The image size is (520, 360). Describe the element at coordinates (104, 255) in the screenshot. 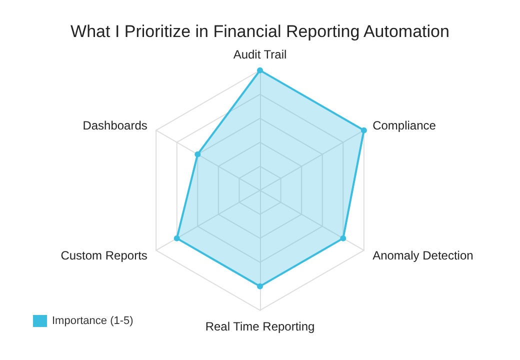

I see `spoke-label: Custom Reports` at that location.